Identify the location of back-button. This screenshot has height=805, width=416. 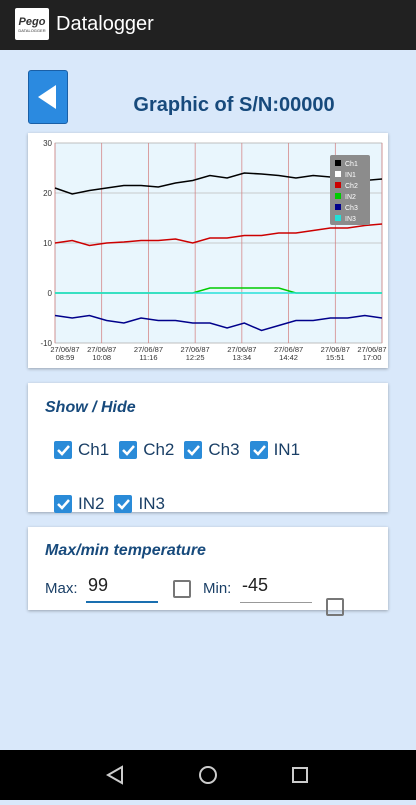
(48, 97).